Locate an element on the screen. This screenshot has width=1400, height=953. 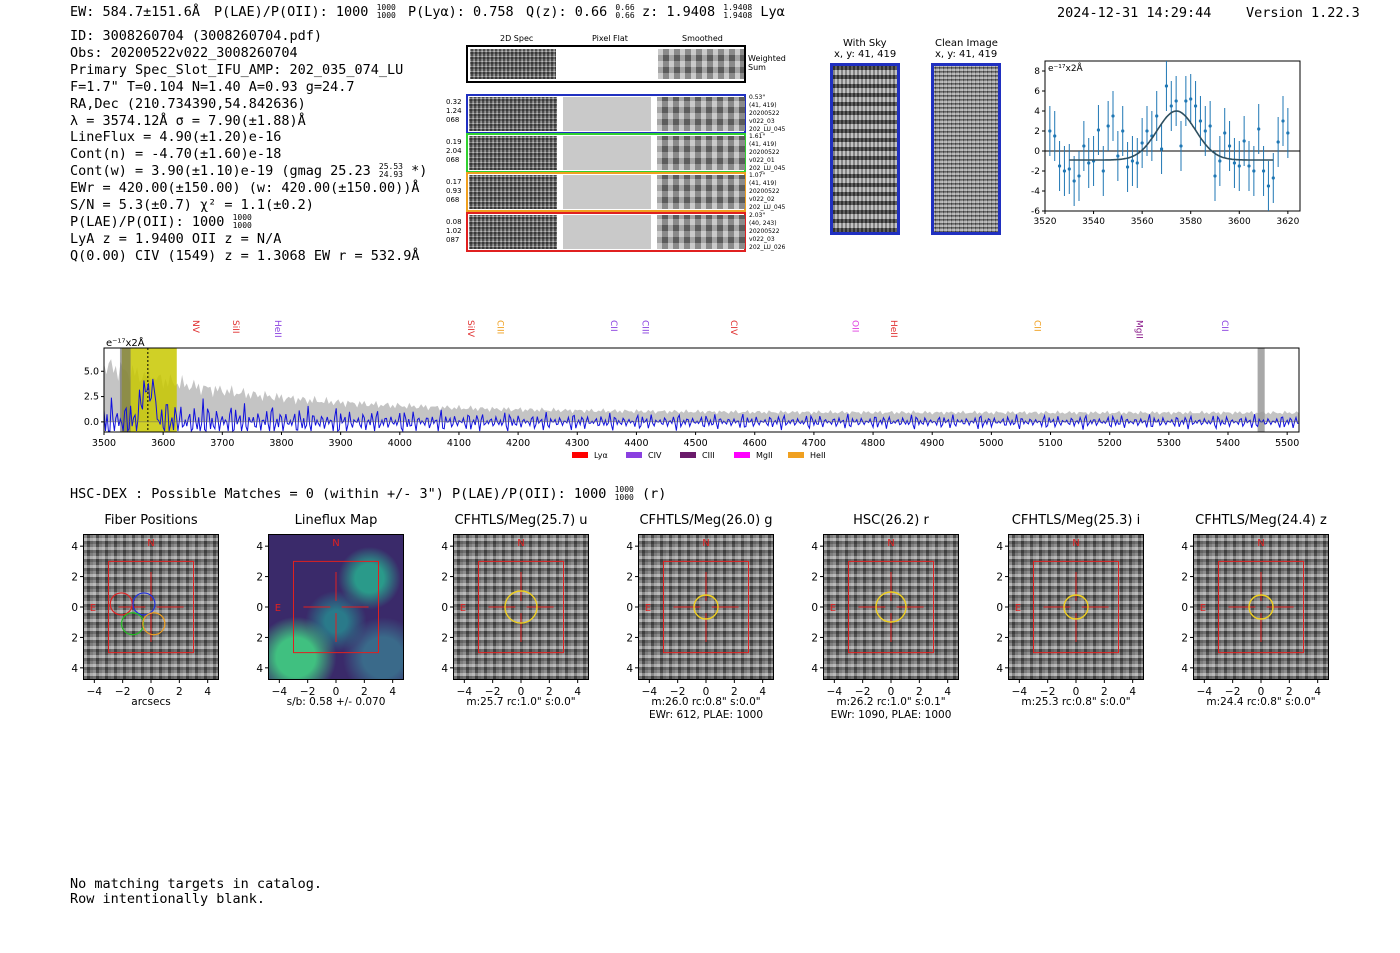
fit-xtick-label: 3540 is located at coordinates (1093, 222).